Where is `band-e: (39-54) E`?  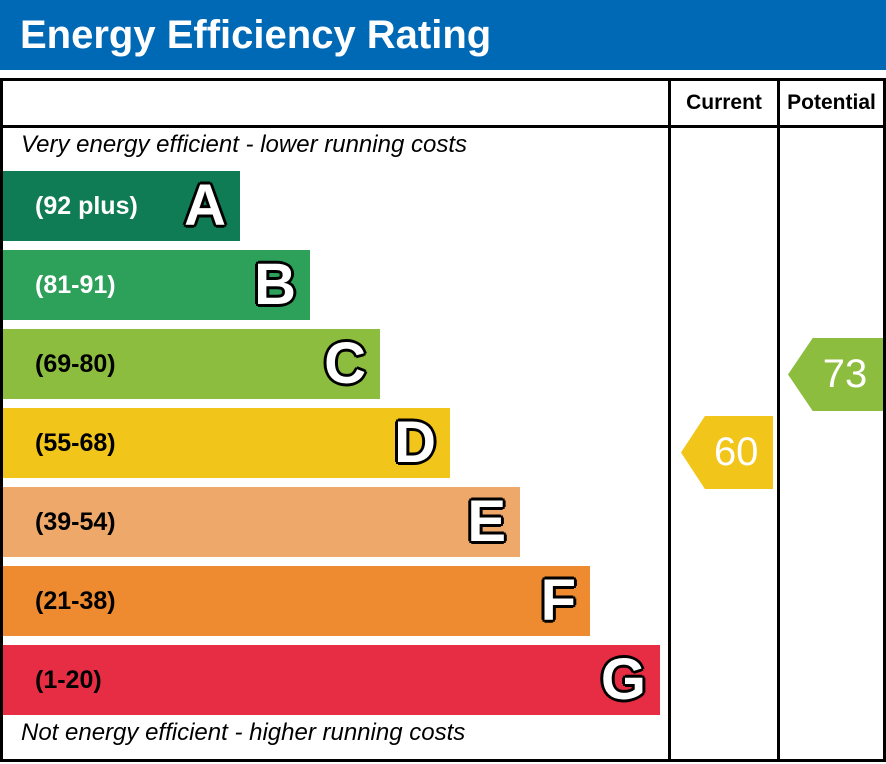 band-e: (39-54) E is located at coordinates (261, 522).